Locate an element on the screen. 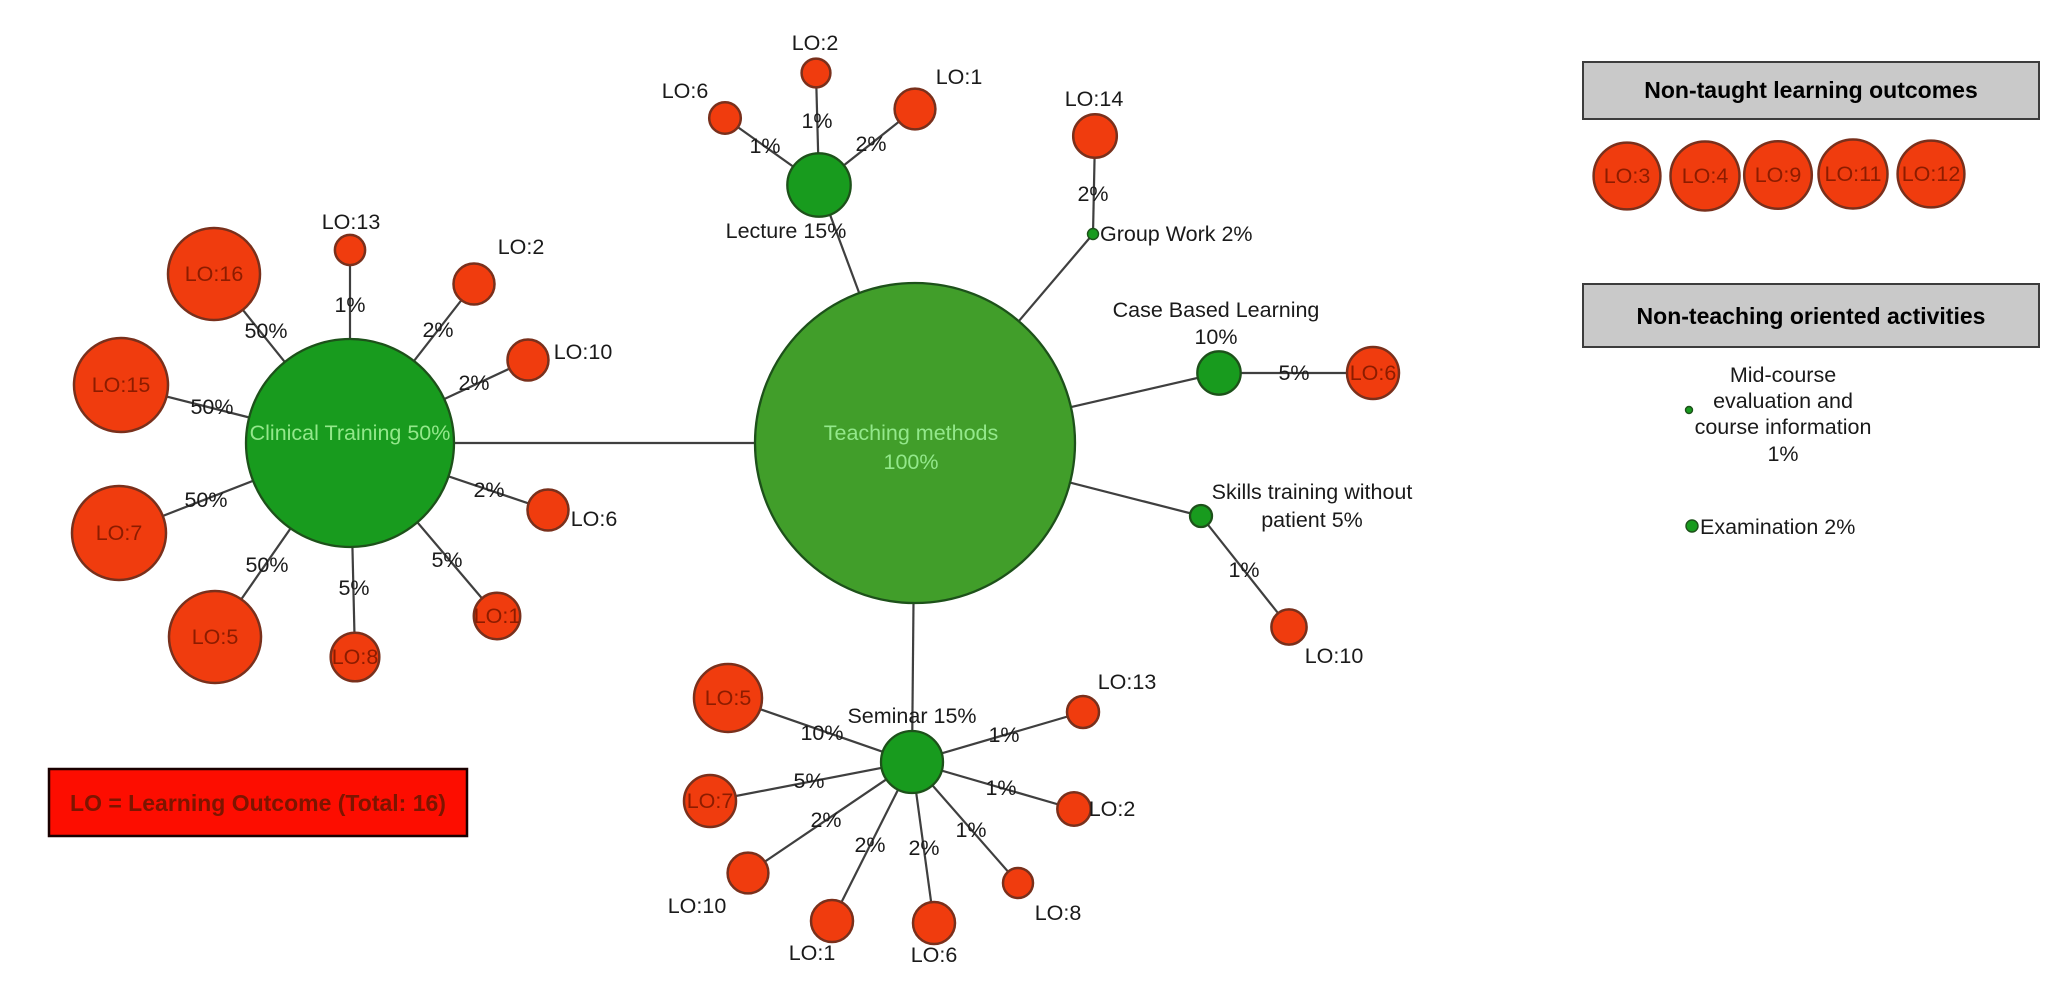  svg-text: LO:15 is located at coordinates (121, 385).